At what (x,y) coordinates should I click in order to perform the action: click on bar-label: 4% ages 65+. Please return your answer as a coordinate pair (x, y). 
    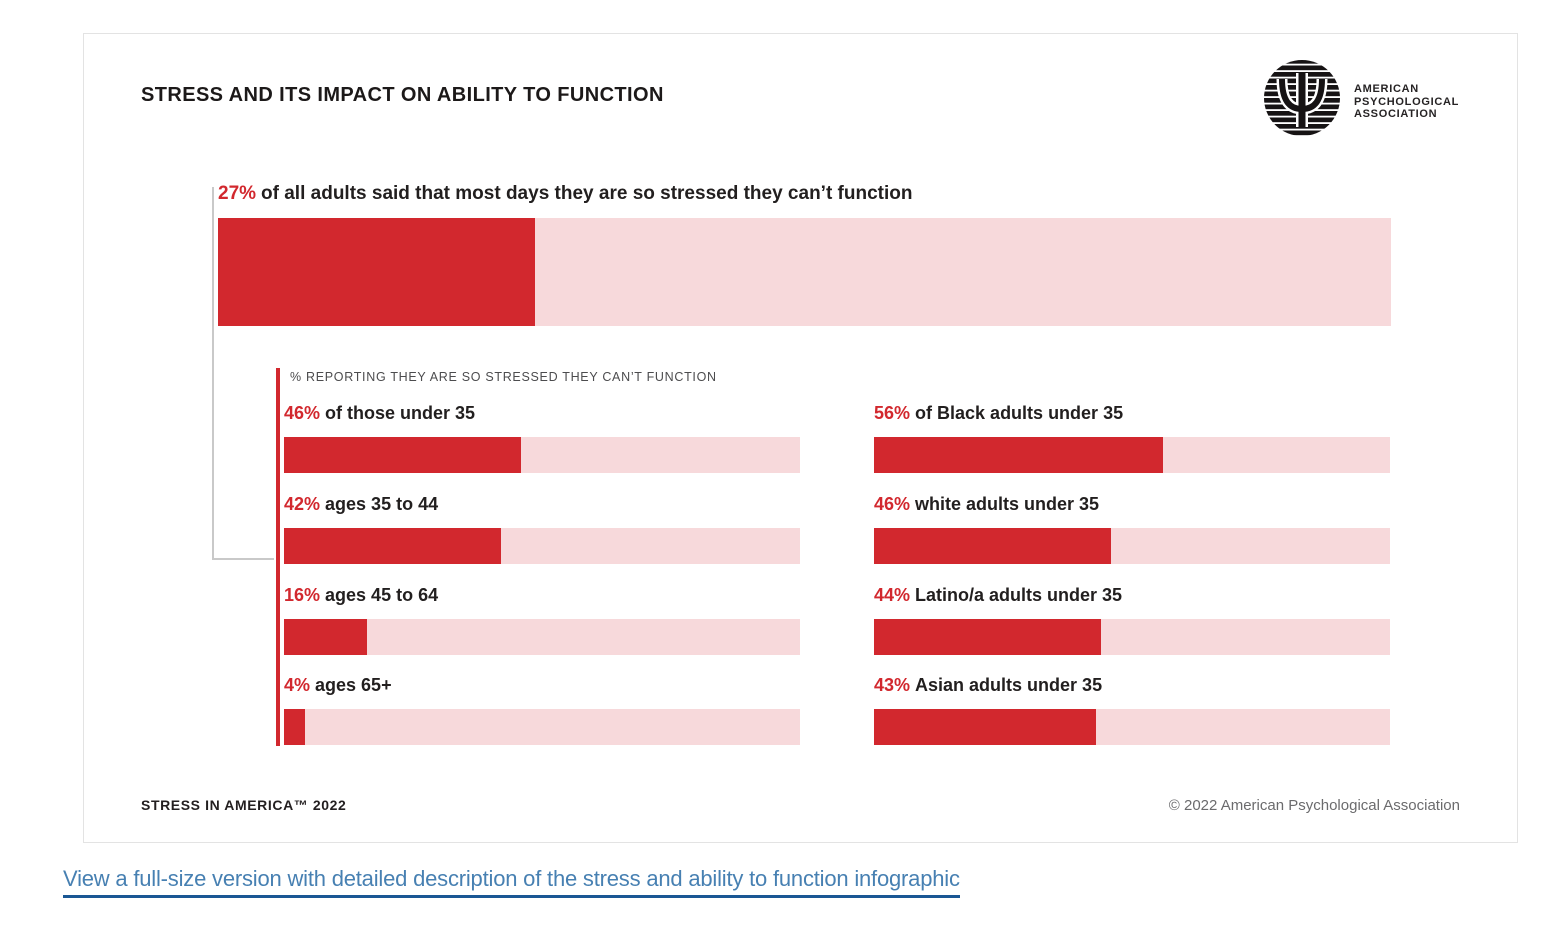
    Looking at the image, I should click on (542, 685).